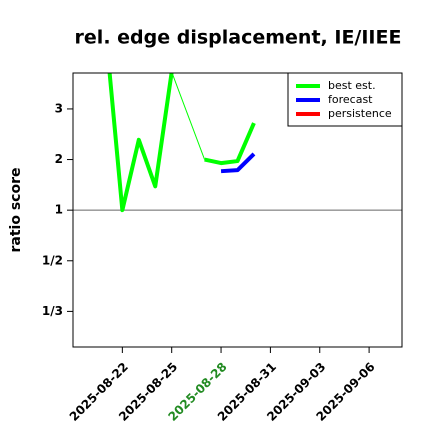 This screenshot has width=440, height=440. What do you see at coordinates (238, 38) in the screenshot?
I see `chart-title: rel. edge displacement, IE/IIEE` at bounding box center [238, 38].